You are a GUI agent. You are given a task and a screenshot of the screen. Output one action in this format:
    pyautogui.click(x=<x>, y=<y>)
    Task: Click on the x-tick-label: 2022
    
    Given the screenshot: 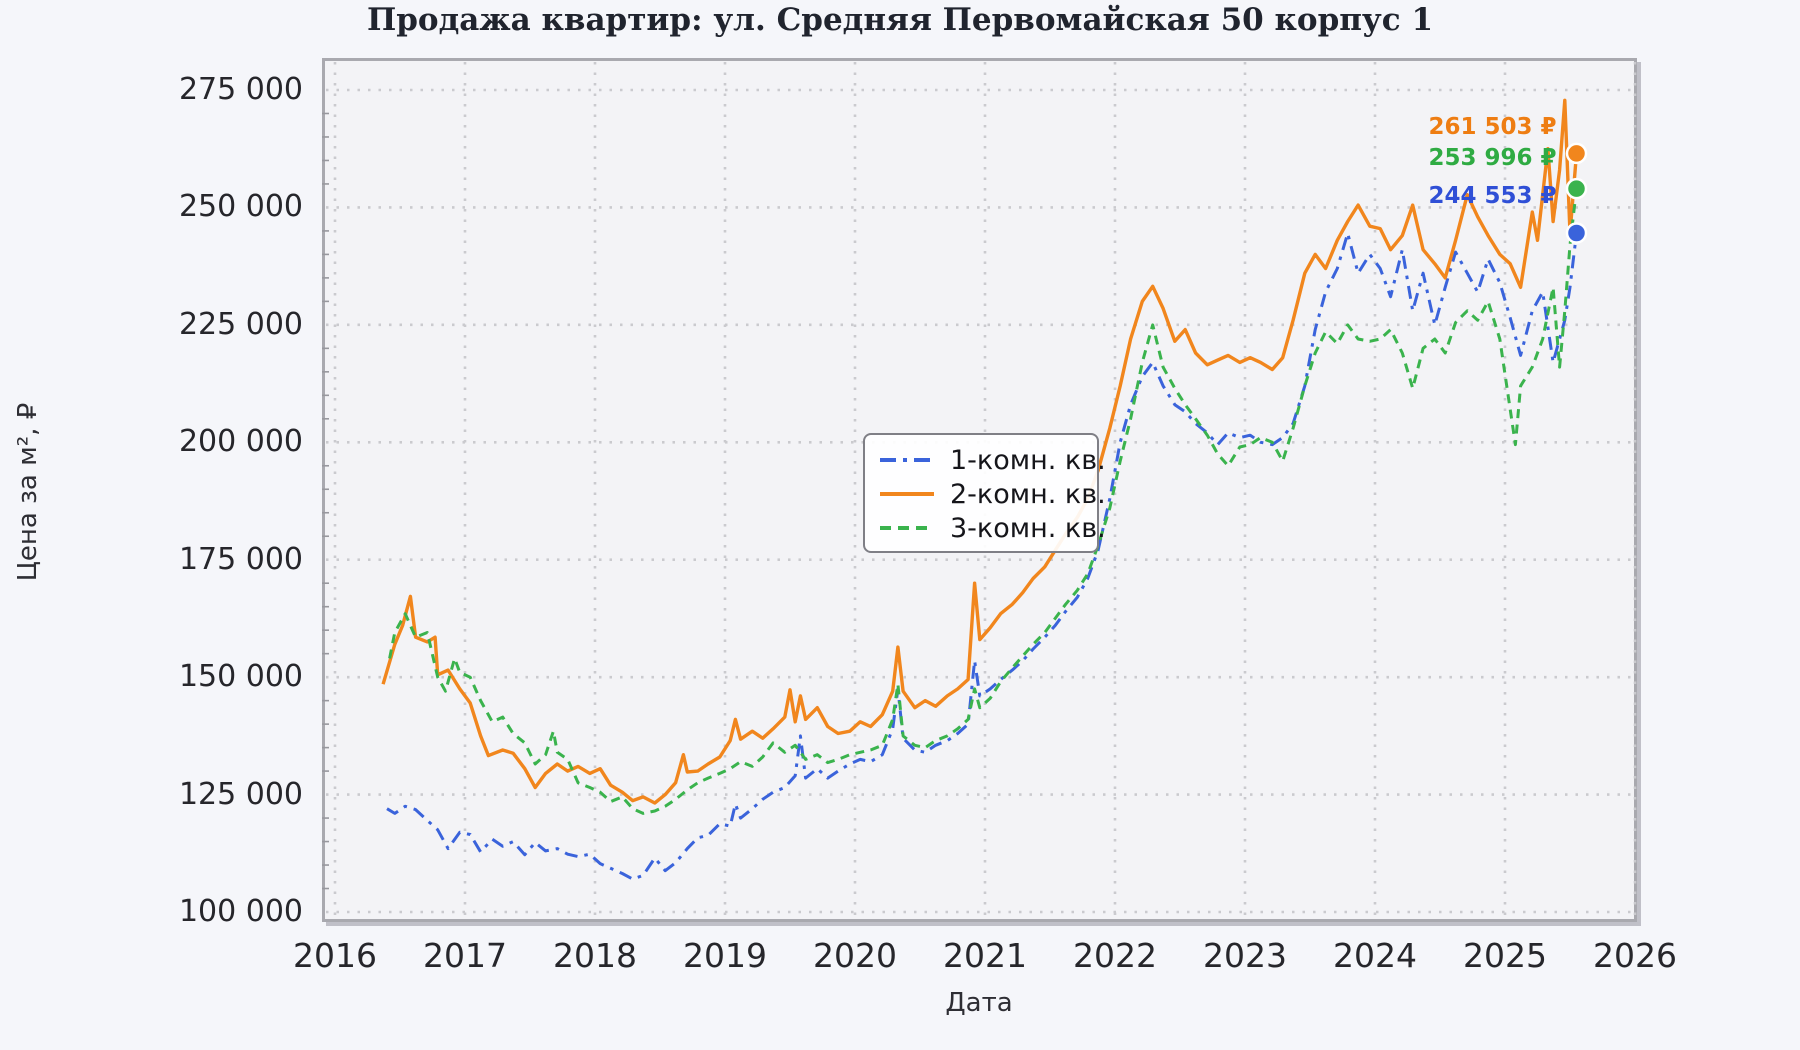 What is the action you would take?
    pyautogui.click(x=1115, y=955)
    